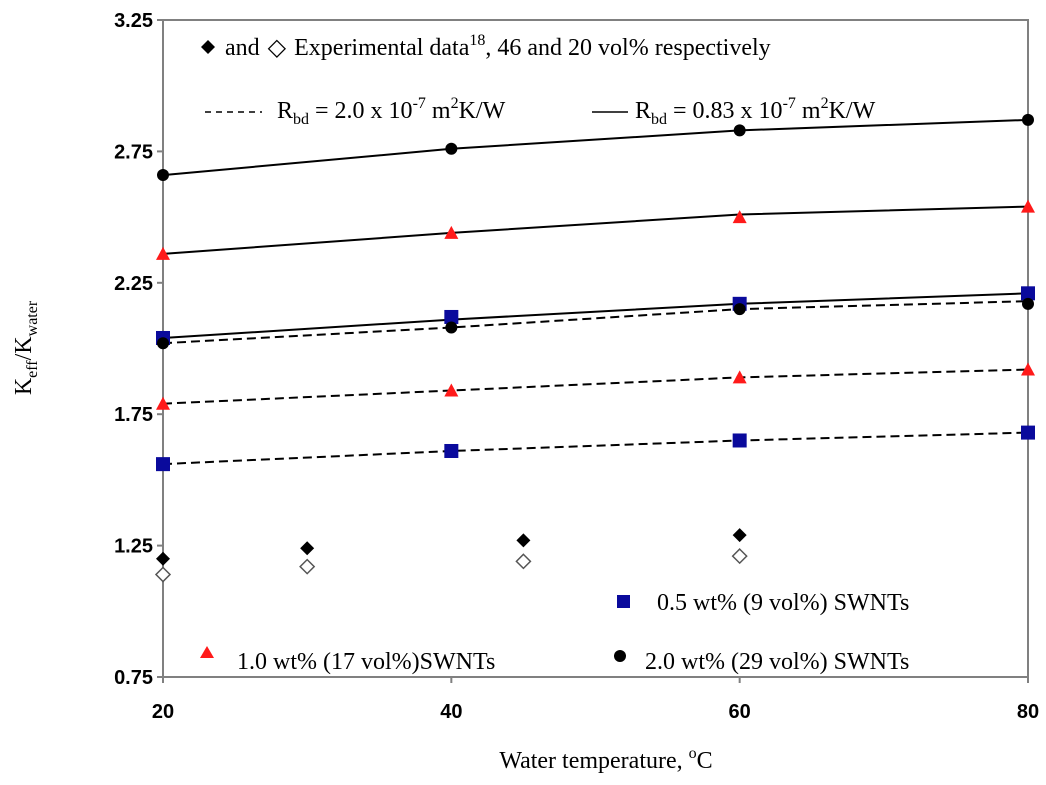 This screenshot has height=785, width=1046. I want to click on y-tick-label: 2.25, so click(133, 284).